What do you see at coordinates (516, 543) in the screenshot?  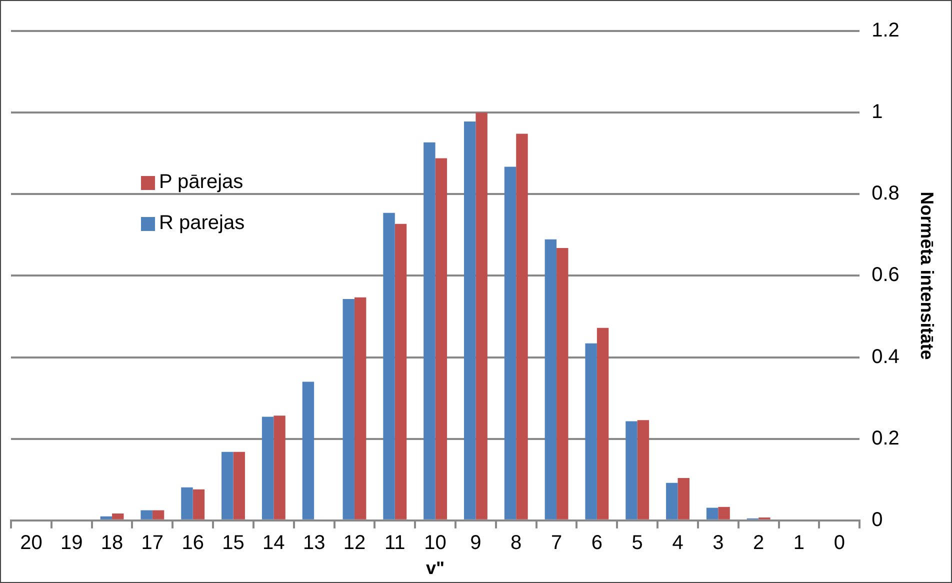 I see `x-tick-label: 8` at bounding box center [516, 543].